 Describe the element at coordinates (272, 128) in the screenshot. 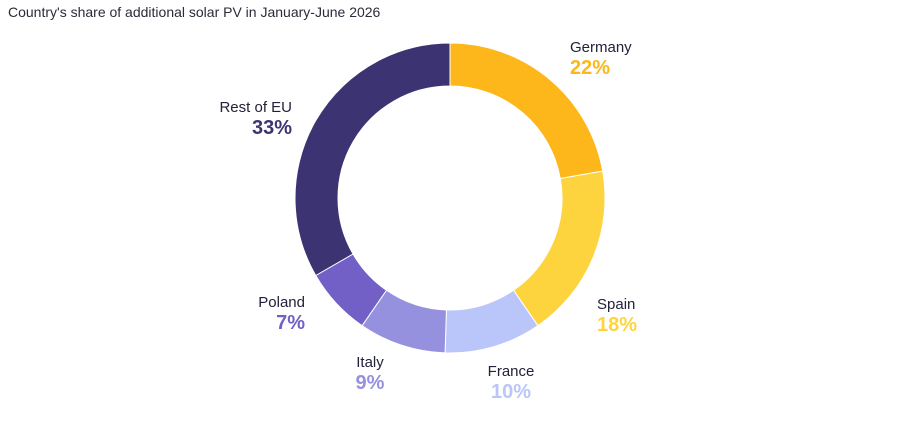

I see `label-value-rest-of-eu: 33%` at that location.